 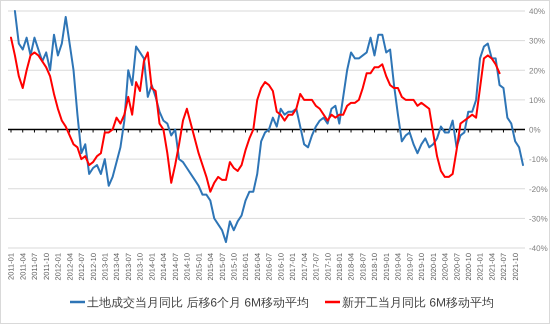 What do you see at coordinates (537, 11) in the screenshot?
I see `y-tick-label: 40%` at bounding box center [537, 11].